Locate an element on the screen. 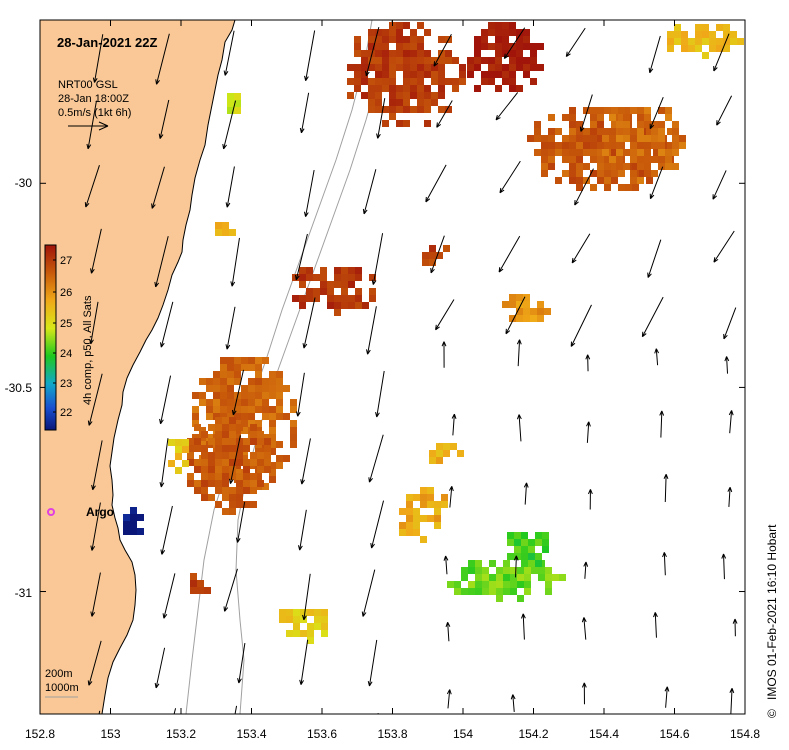 The width and height of the screenshot is (789, 750). colorbar-tick: 24 is located at coordinates (66, 354).